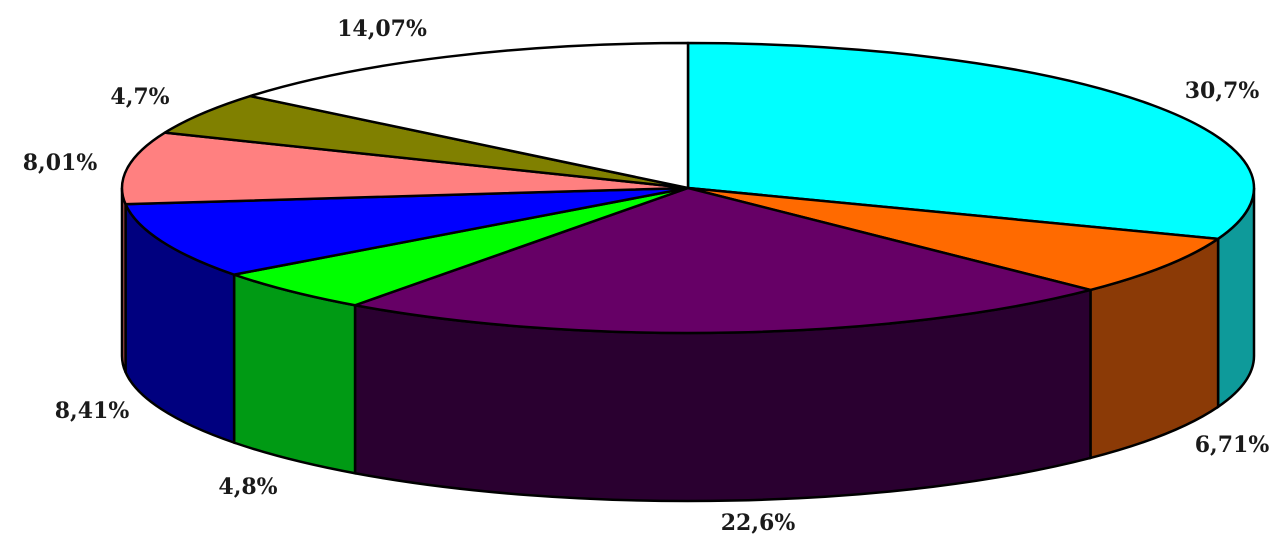  Describe the element at coordinates (139, 97) in the screenshot. I see `data-label-7: 4,7%` at that location.